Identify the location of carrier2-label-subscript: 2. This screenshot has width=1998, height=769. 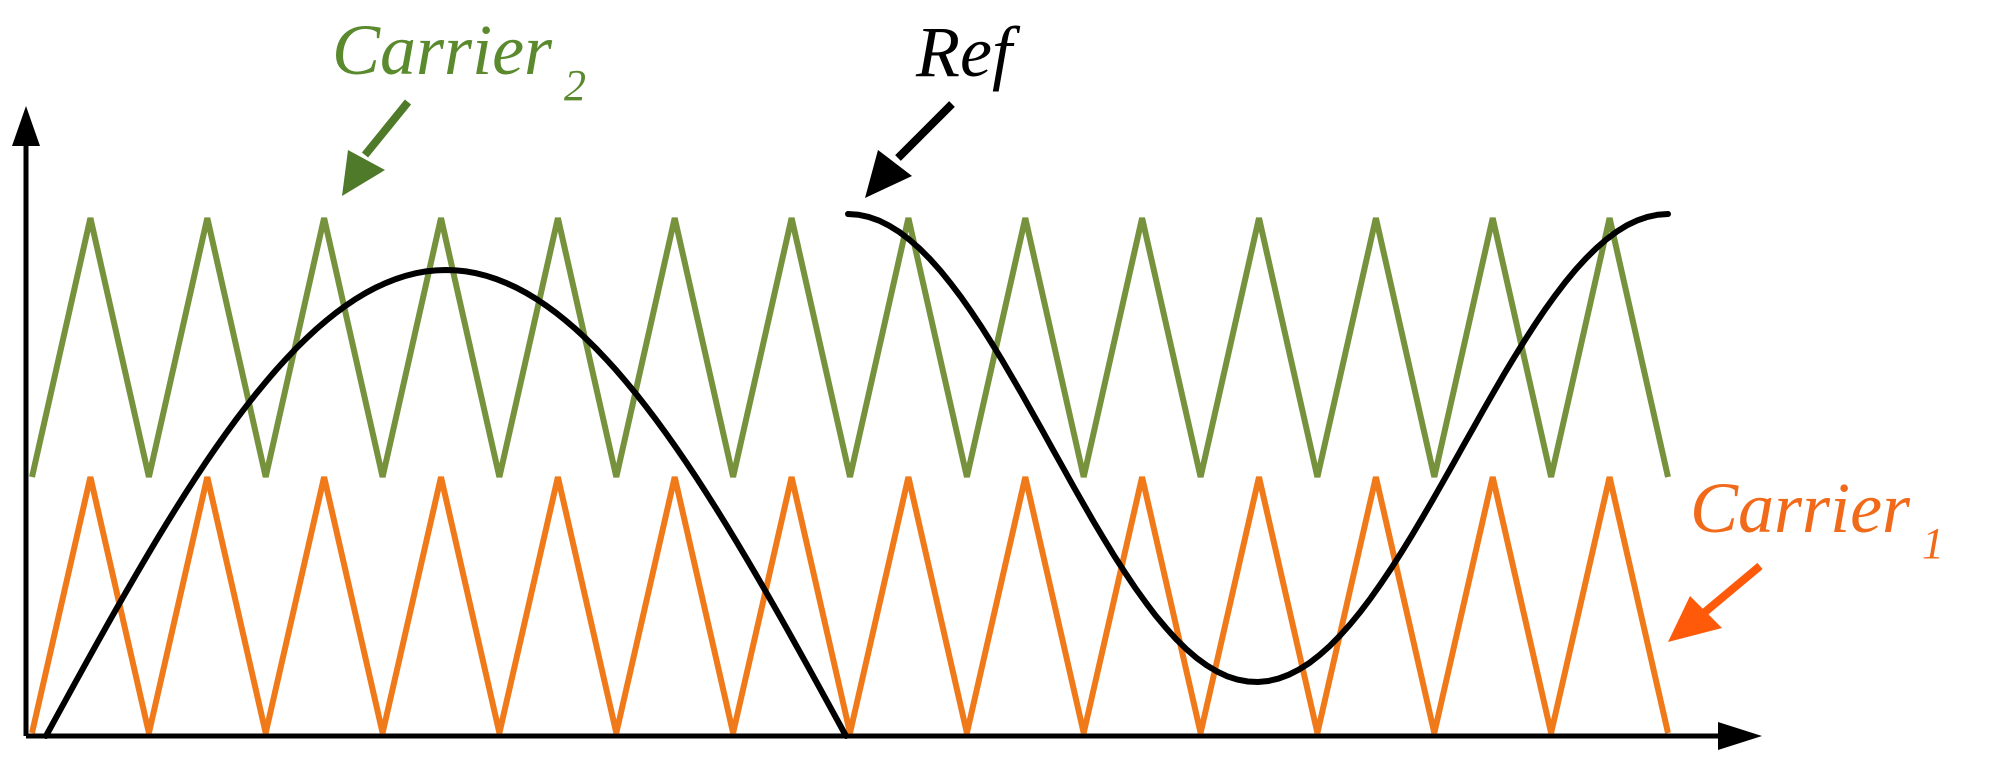
(575, 85).